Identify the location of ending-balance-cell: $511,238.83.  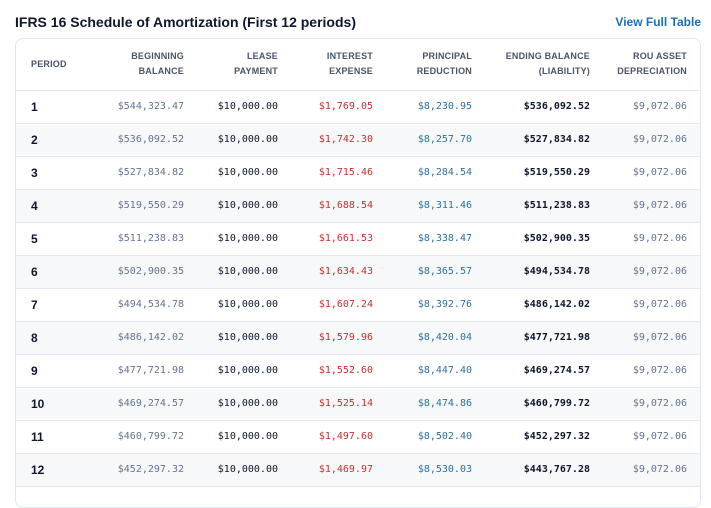
(546, 206).